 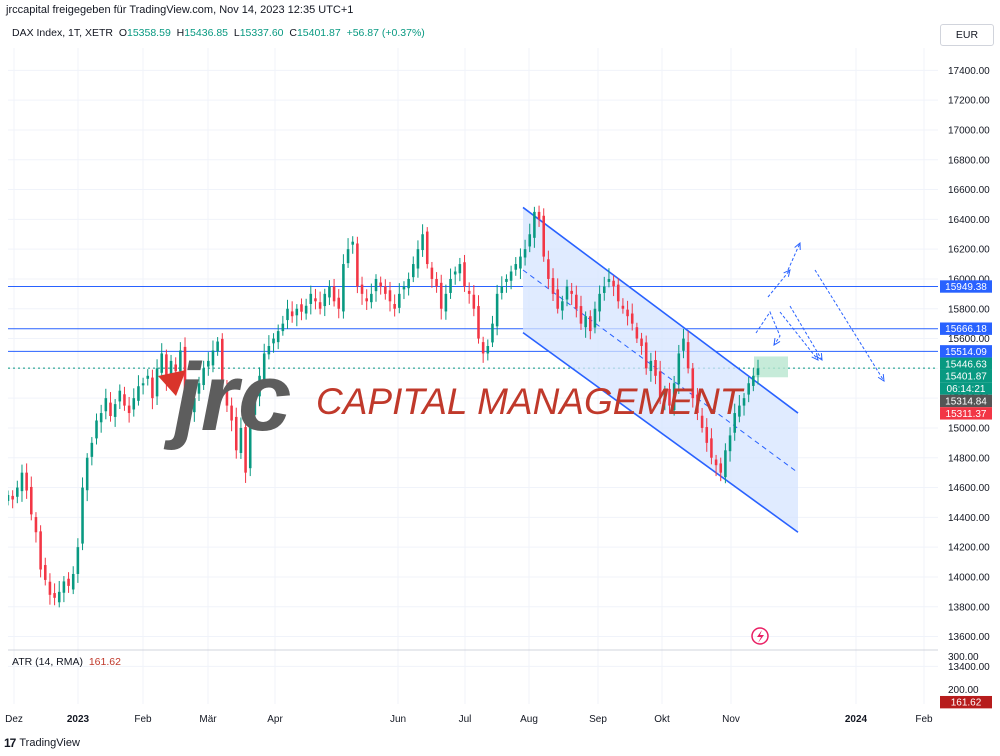 I want to click on tradingview-brand: TradingView, so click(x=49, y=743).